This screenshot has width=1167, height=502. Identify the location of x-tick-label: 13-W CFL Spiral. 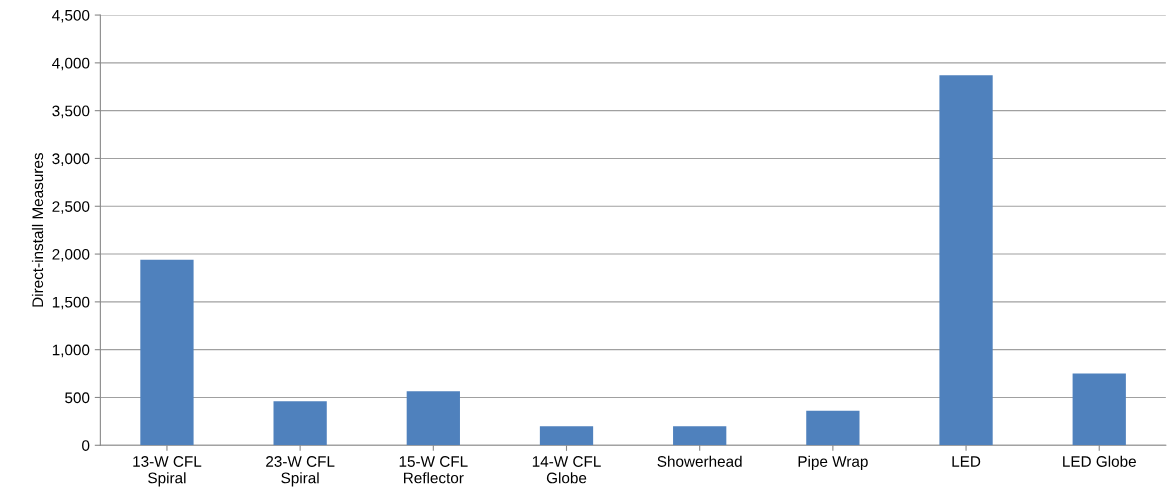
(167, 471).